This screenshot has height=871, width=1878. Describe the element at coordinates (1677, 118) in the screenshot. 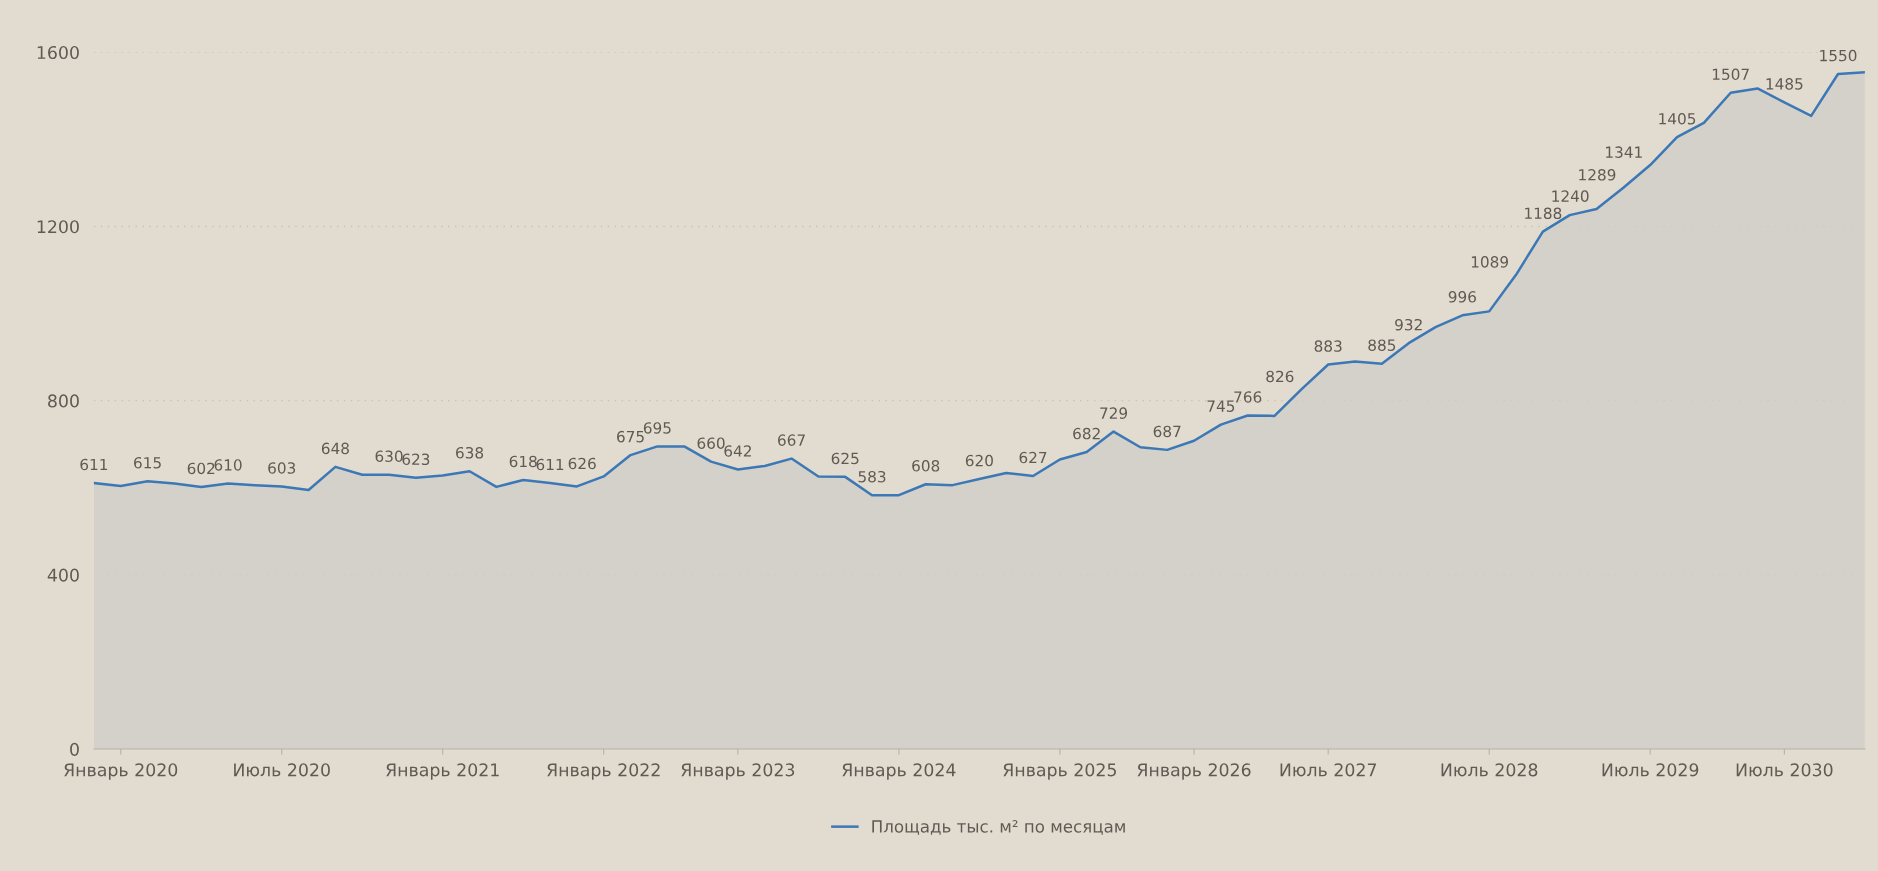

I see `data-label: 1405` at that location.